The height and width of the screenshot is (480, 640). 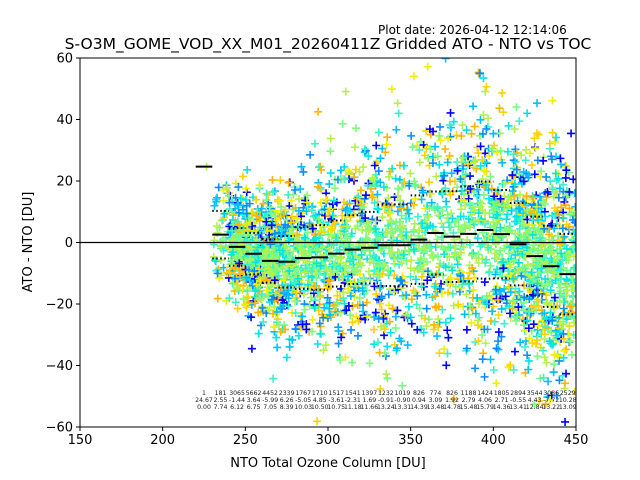 What do you see at coordinates (386, 407) in the screenshot?
I see `bin-std-label: 13.24` at bounding box center [386, 407].